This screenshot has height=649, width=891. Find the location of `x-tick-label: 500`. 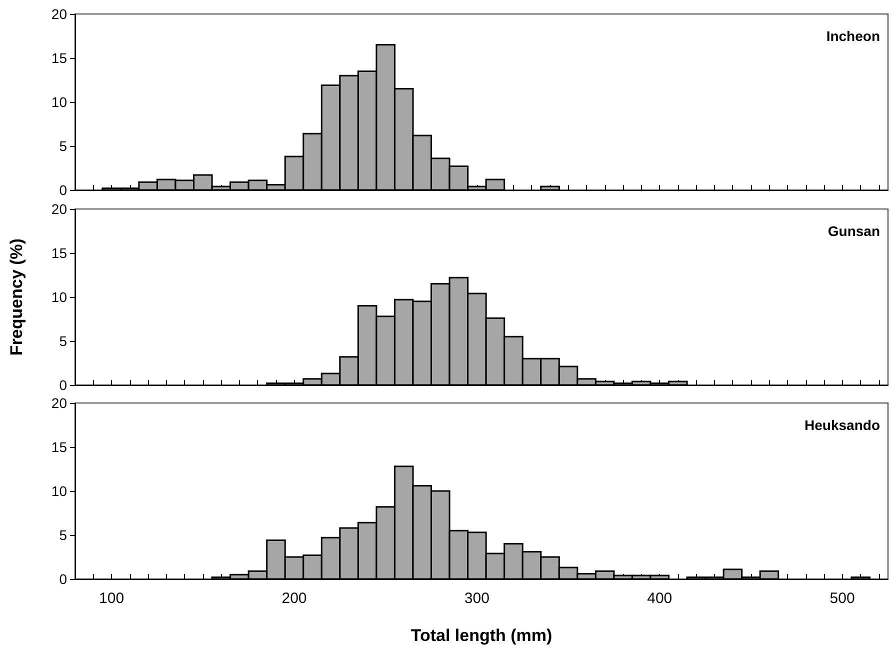

x-tick-label: 500 is located at coordinates (842, 598).